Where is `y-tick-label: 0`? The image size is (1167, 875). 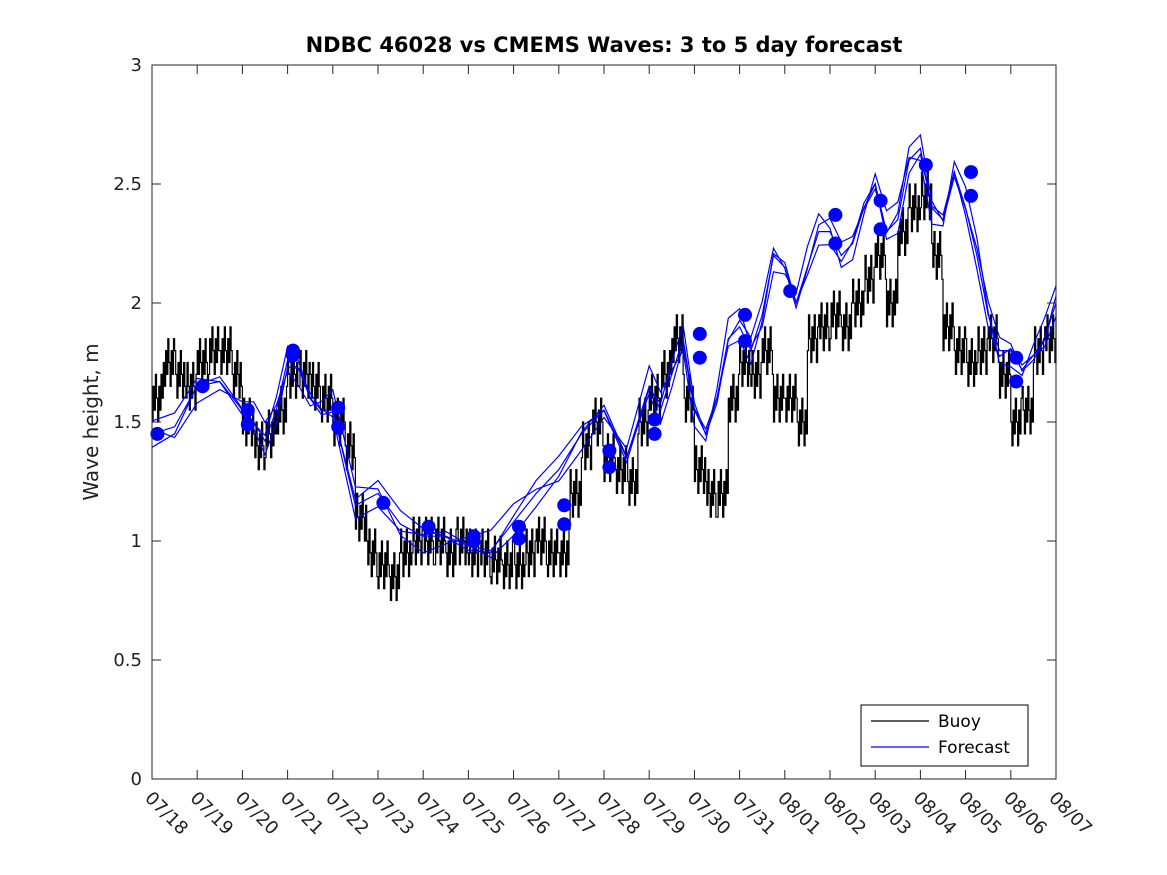 y-tick-label: 0 is located at coordinates (136, 779).